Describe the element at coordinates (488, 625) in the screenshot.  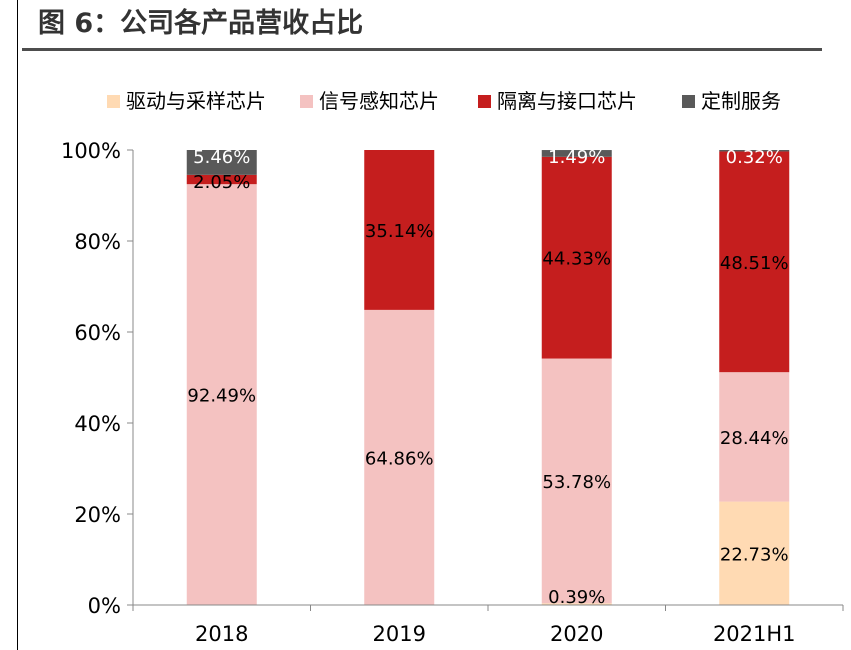
I see `x-axis: 2018 2019 2020 2021H1` at that location.